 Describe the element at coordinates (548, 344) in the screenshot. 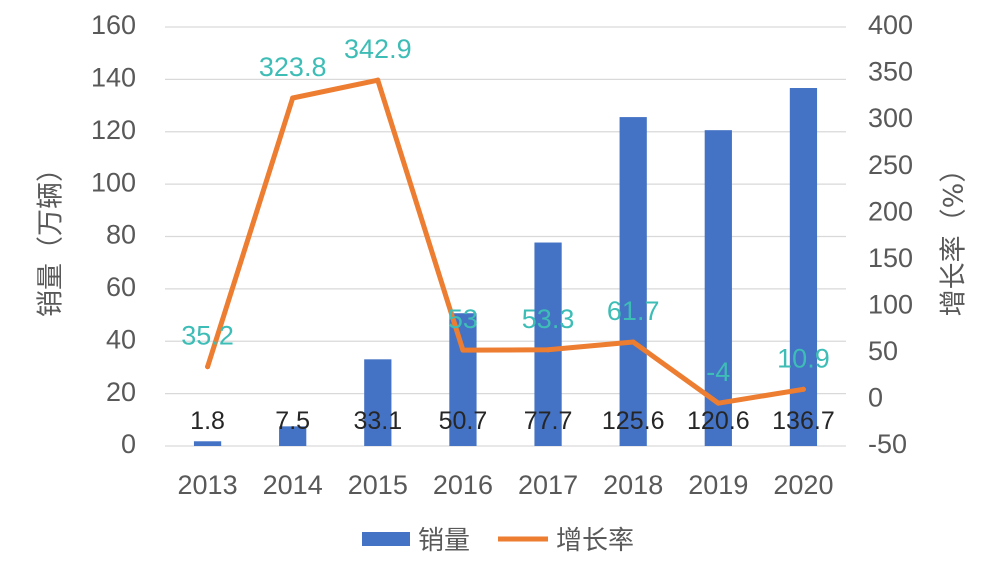

I see `bar-2017` at that location.